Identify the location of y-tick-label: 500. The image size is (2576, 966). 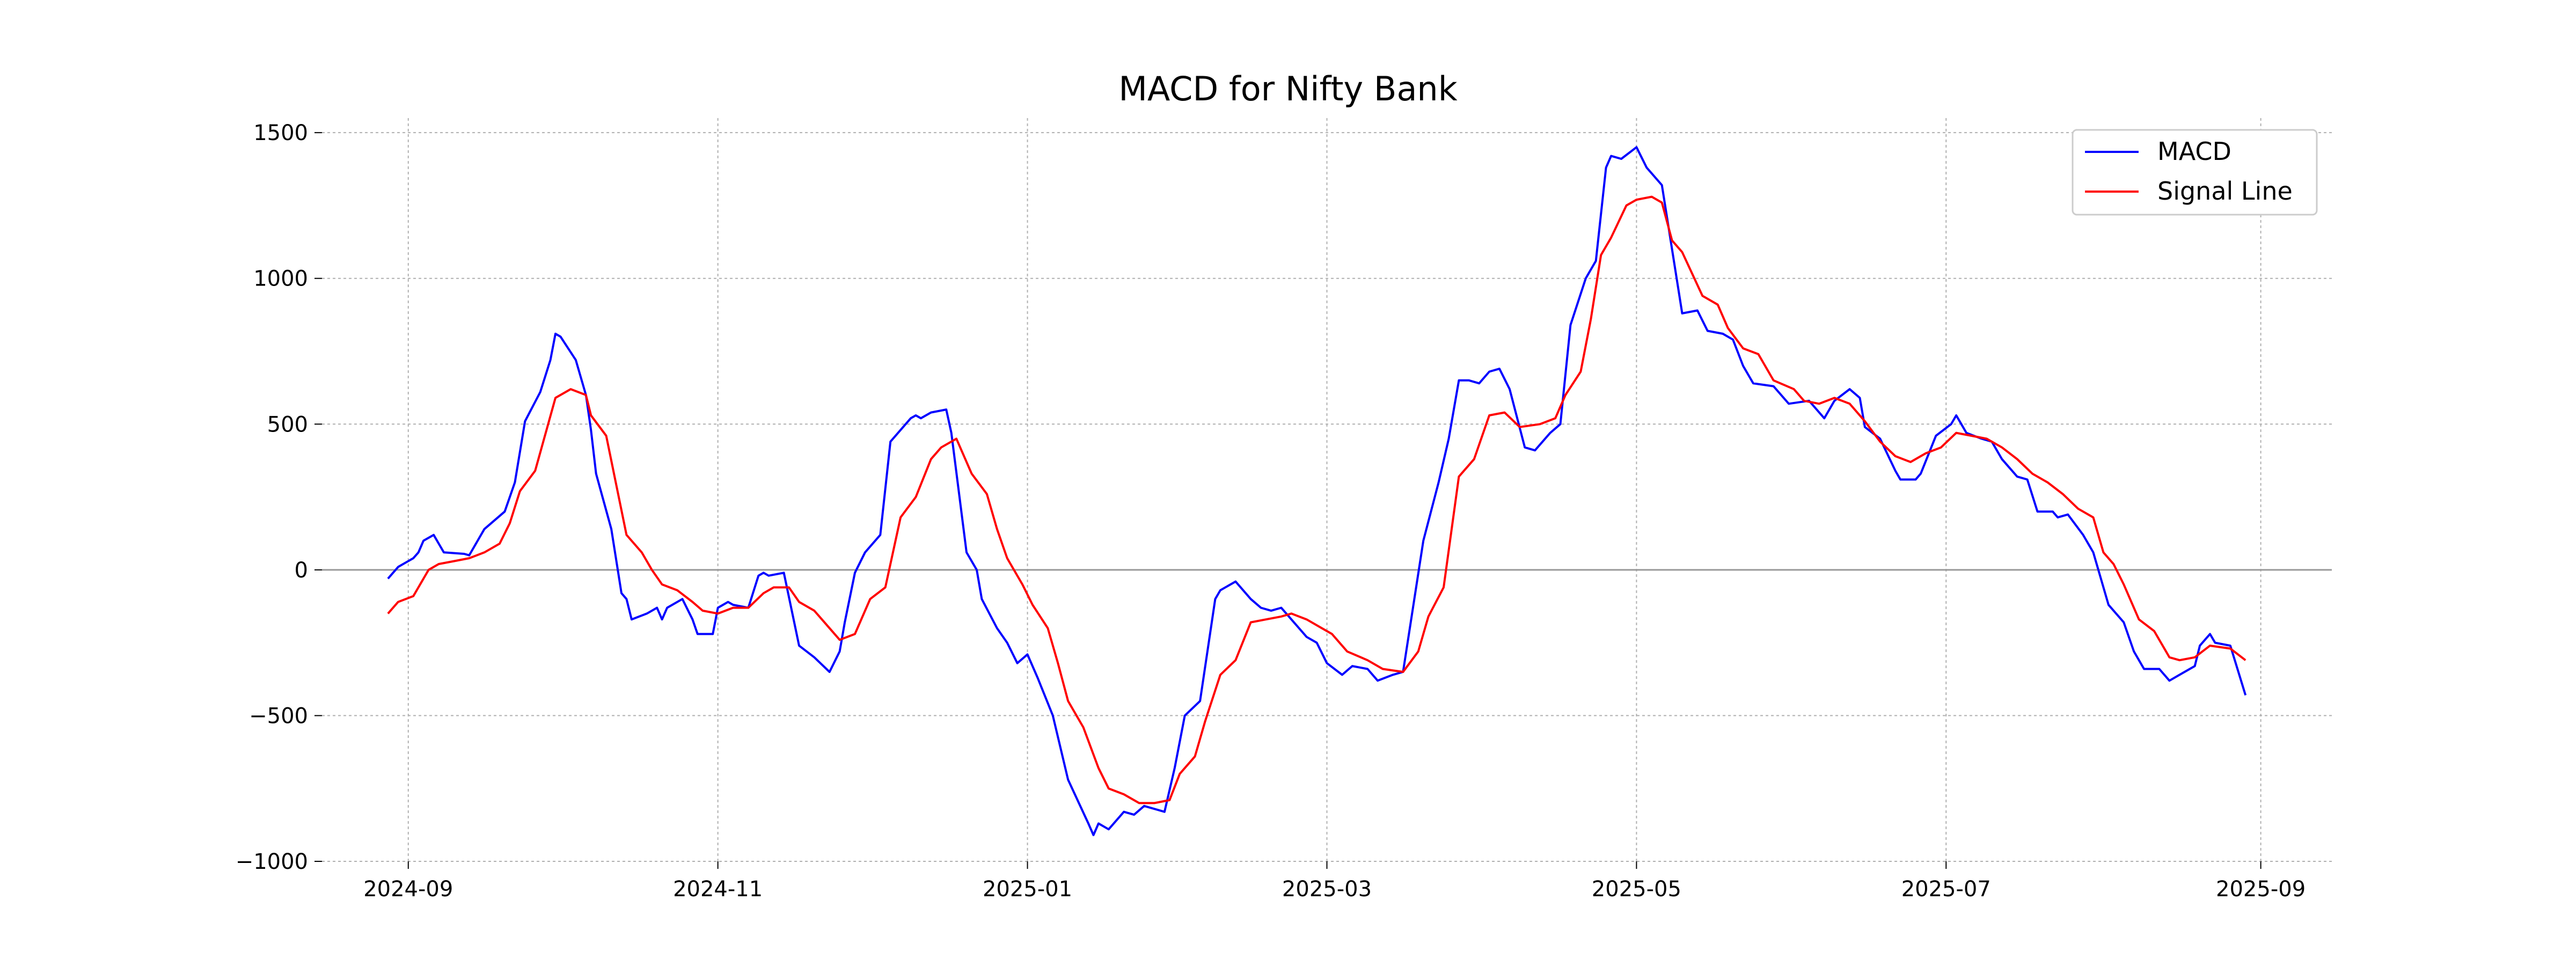
(287, 424).